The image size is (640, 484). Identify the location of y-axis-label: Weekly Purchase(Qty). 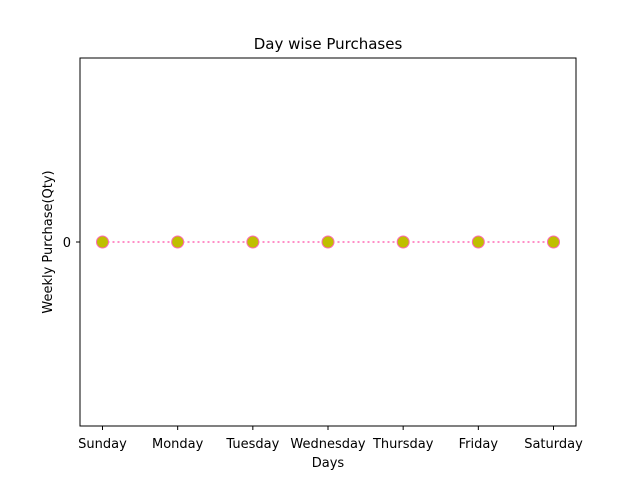
(48, 241).